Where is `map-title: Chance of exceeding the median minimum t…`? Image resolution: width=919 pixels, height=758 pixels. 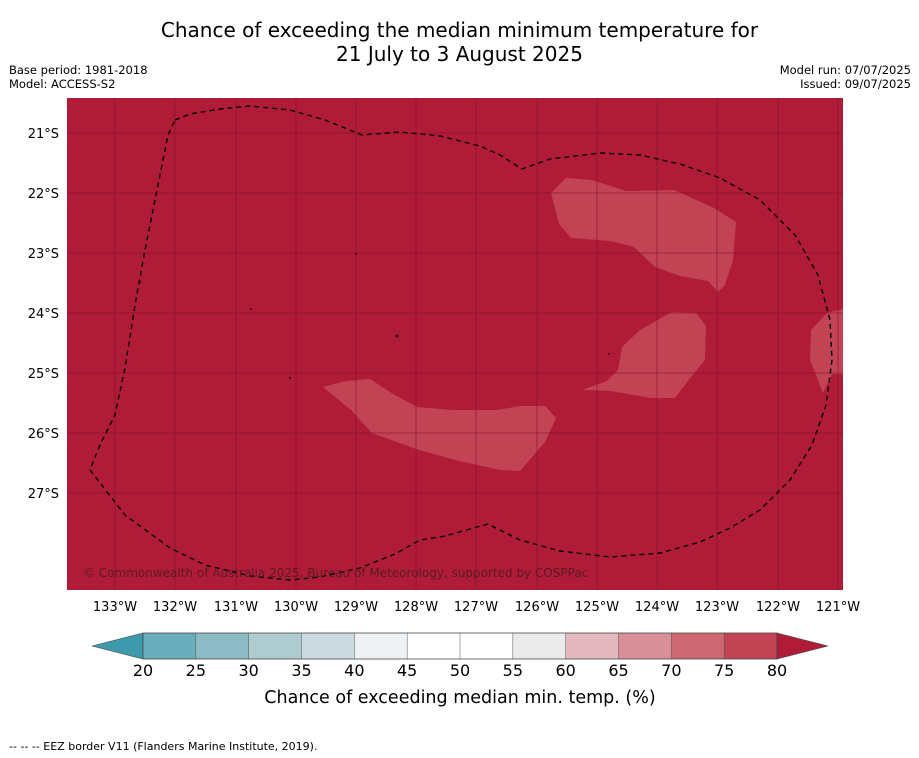 map-title: Chance of exceeding the median minimum t… is located at coordinates (459, 42).